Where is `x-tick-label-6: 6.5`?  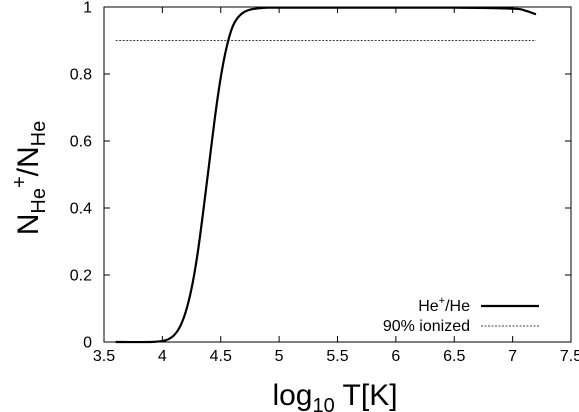 x-tick-label-6: 6.5 is located at coordinates (454, 356).